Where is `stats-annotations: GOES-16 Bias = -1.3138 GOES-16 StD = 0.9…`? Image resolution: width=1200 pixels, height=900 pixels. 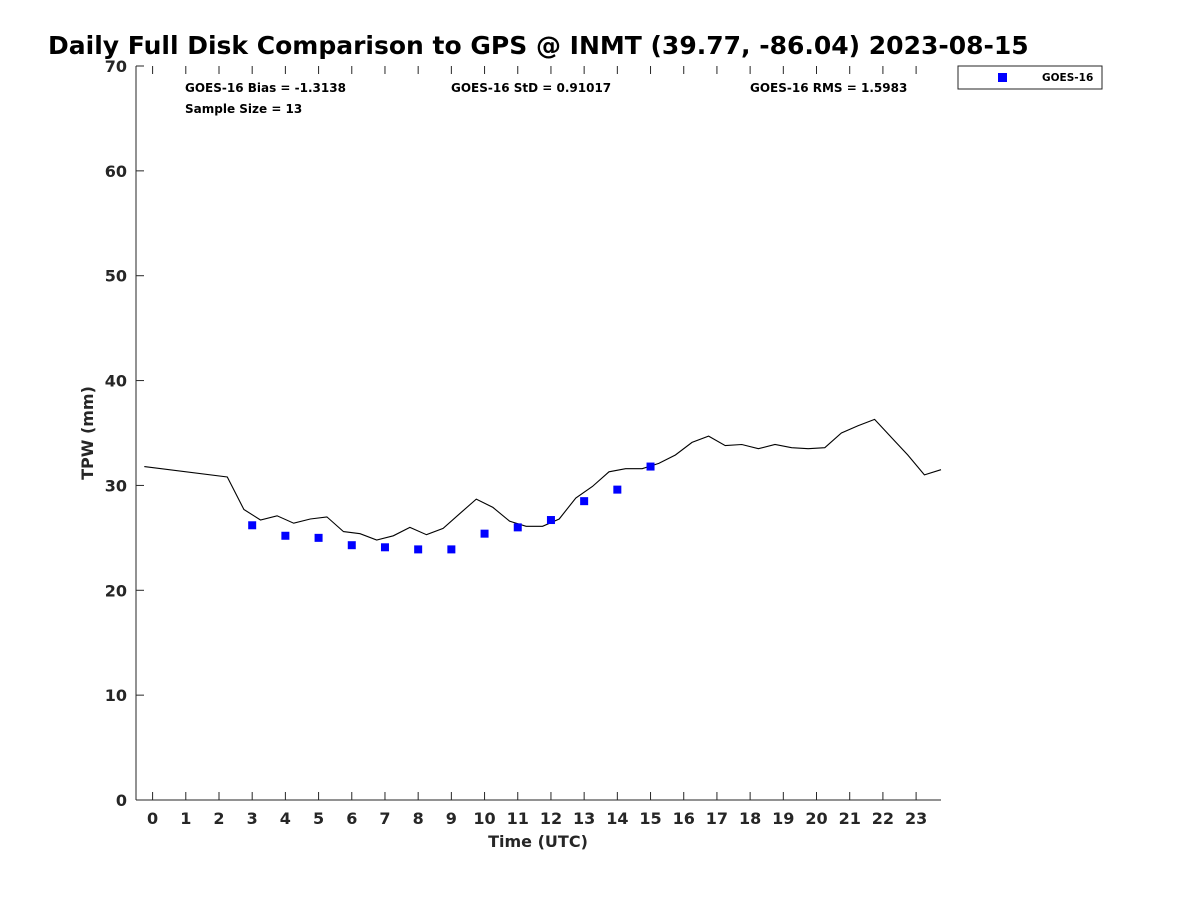 stats-annotations: GOES-16 Bias = -1.3138 GOES-16 StD = 0.9… is located at coordinates (546, 98).